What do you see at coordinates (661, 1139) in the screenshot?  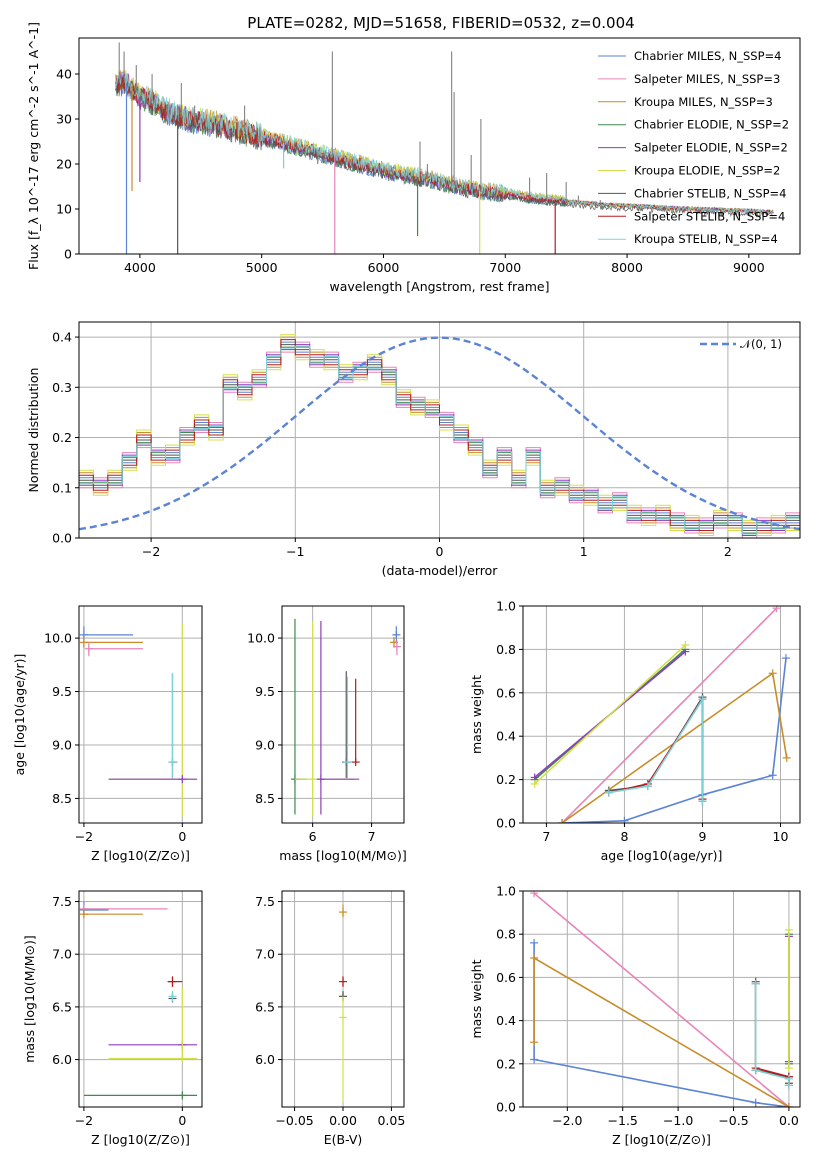 I see `x-axis-label: Z [log10(Z/Z⊙)]` at bounding box center [661, 1139].